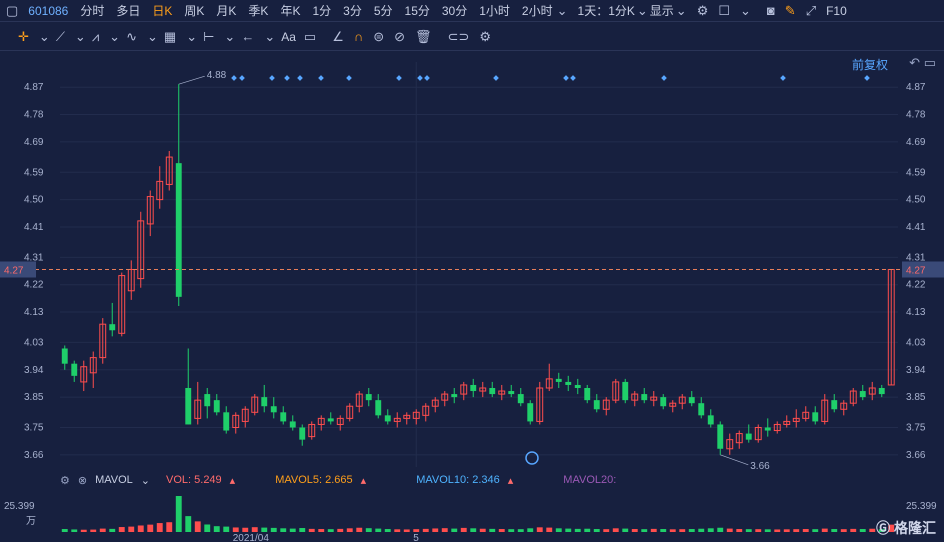 Image resolution: width=944 pixels, height=542 pixels. What do you see at coordinates (338, 36) in the screenshot?
I see `ruler-icon: ∠` at bounding box center [338, 36].